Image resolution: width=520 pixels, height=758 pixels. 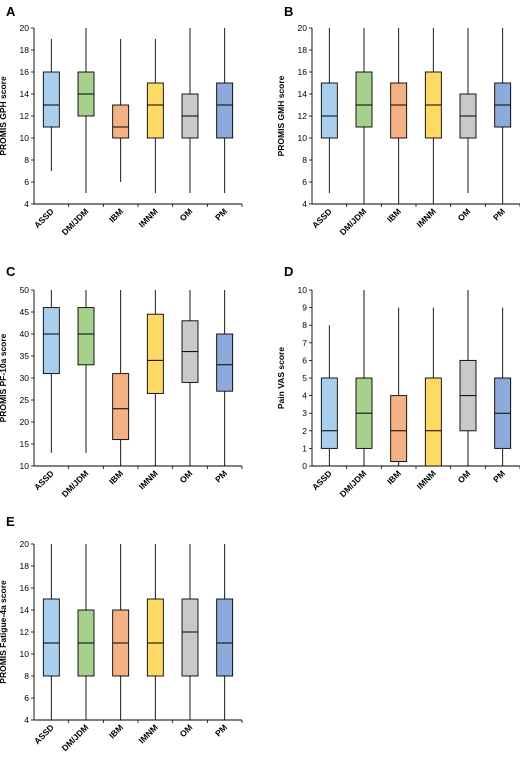 I want to click on panel-letter: D, so click(x=288, y=271).